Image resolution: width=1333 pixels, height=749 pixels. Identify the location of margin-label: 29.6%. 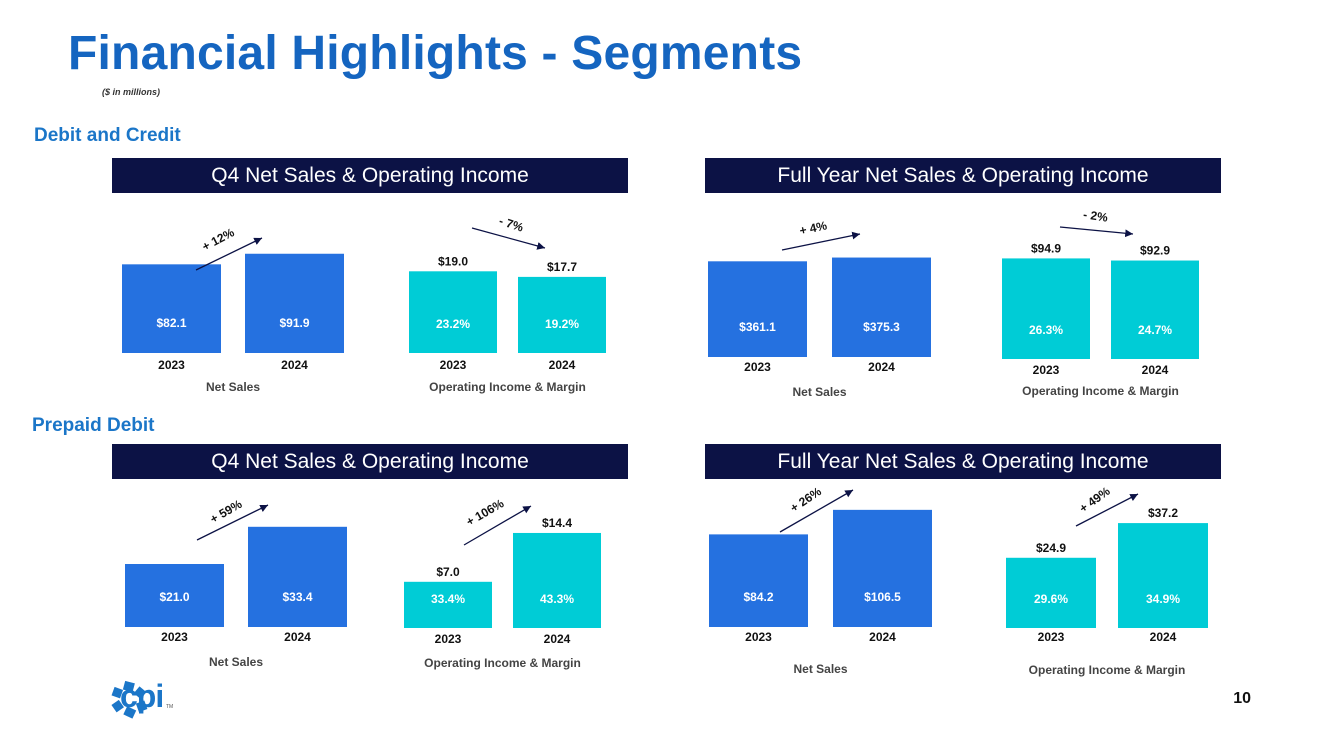
(1051, 599).